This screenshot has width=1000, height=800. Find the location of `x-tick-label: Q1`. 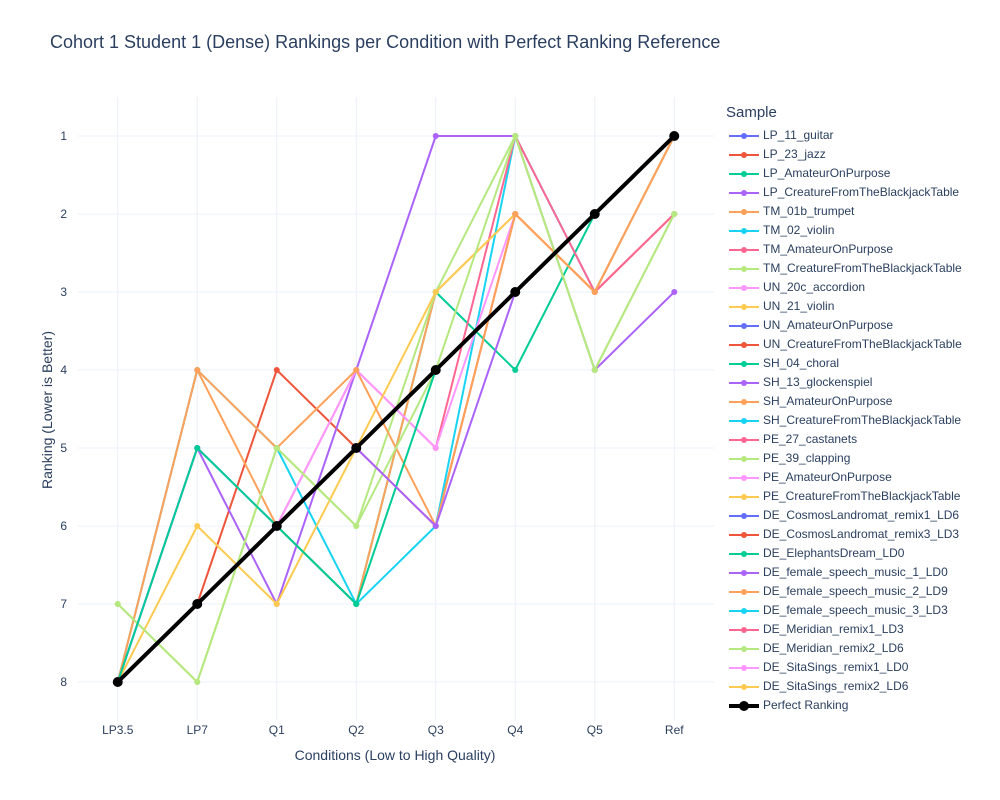

x-tick-label: Q1 is located at coordinates (277, 730).